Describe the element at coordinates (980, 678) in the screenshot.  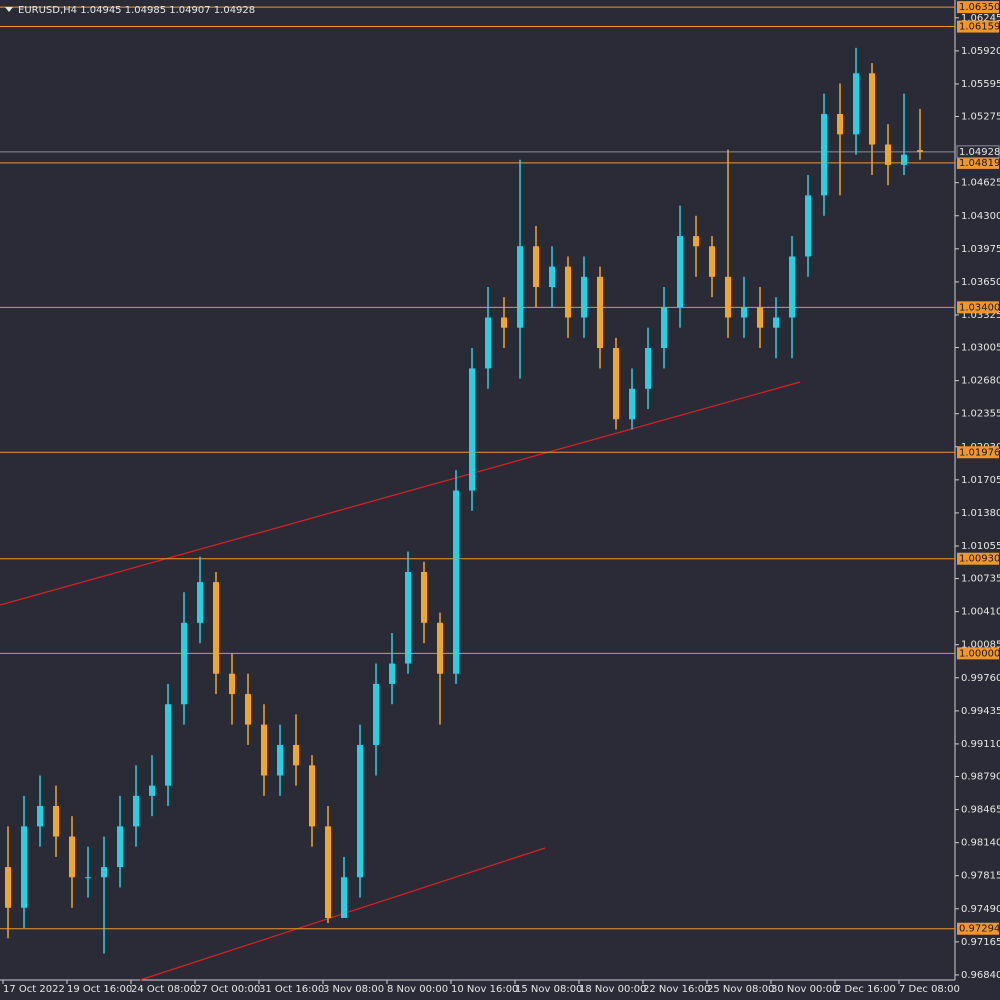
I see `y-tick-label: 0.99760` at that location.